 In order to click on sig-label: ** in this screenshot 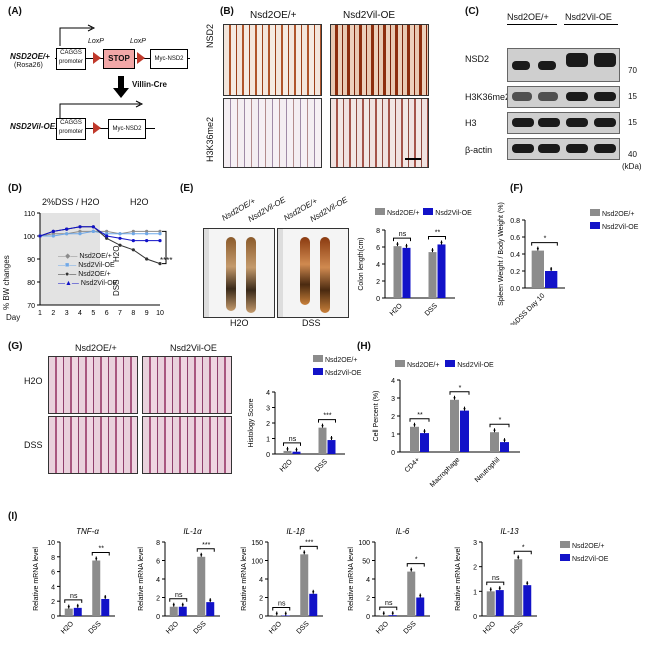, I will do `click(102, 549)`.